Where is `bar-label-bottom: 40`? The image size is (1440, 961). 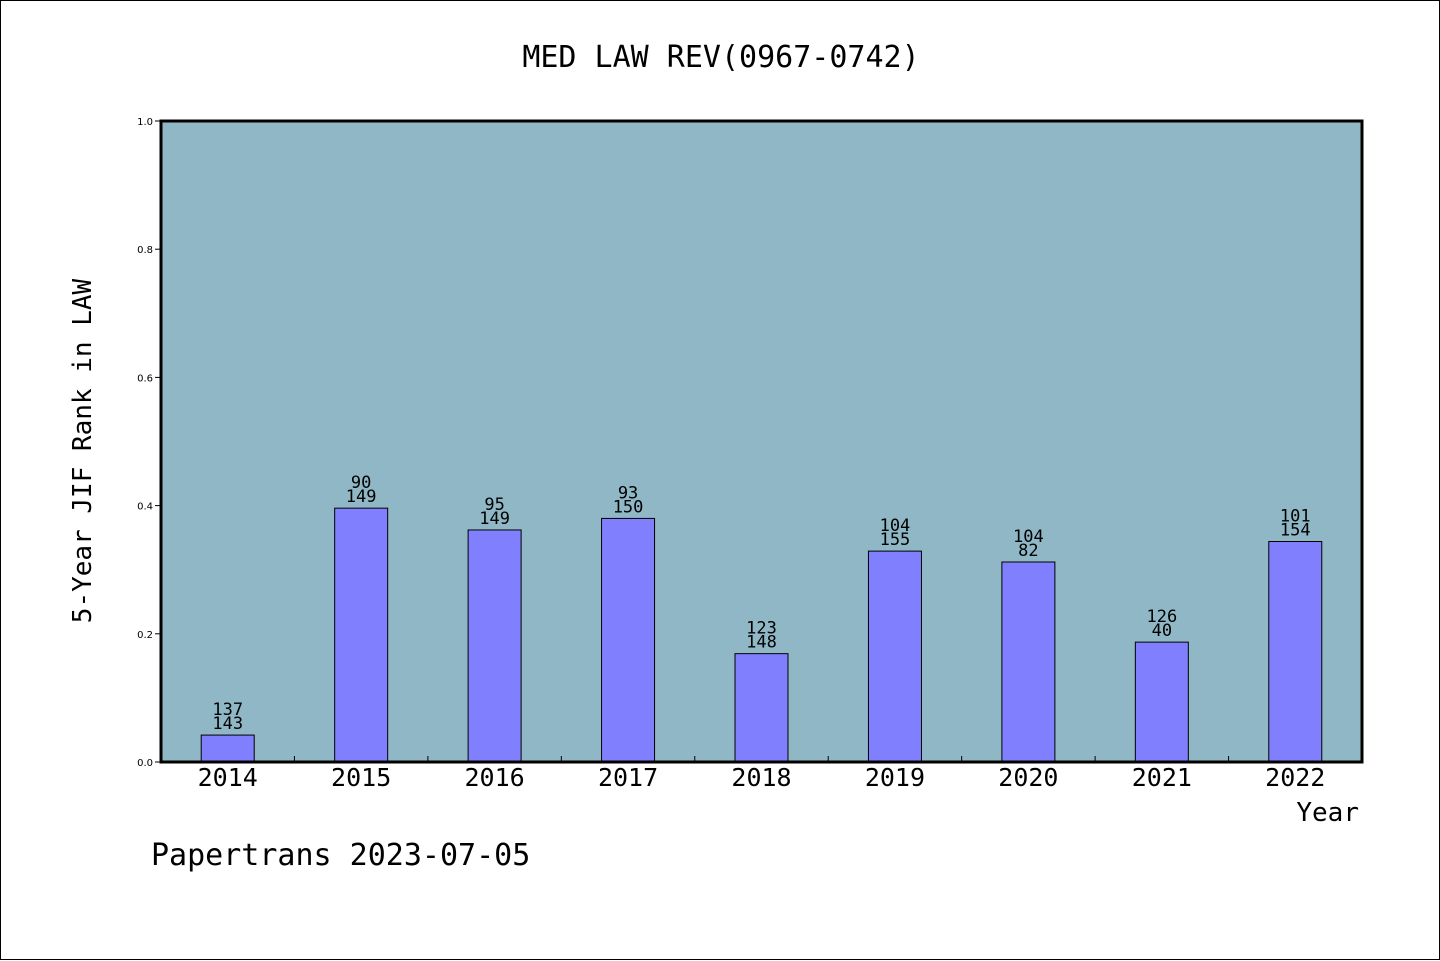 bar-label-bottom: 40 is located at coordinates (1162, 631).